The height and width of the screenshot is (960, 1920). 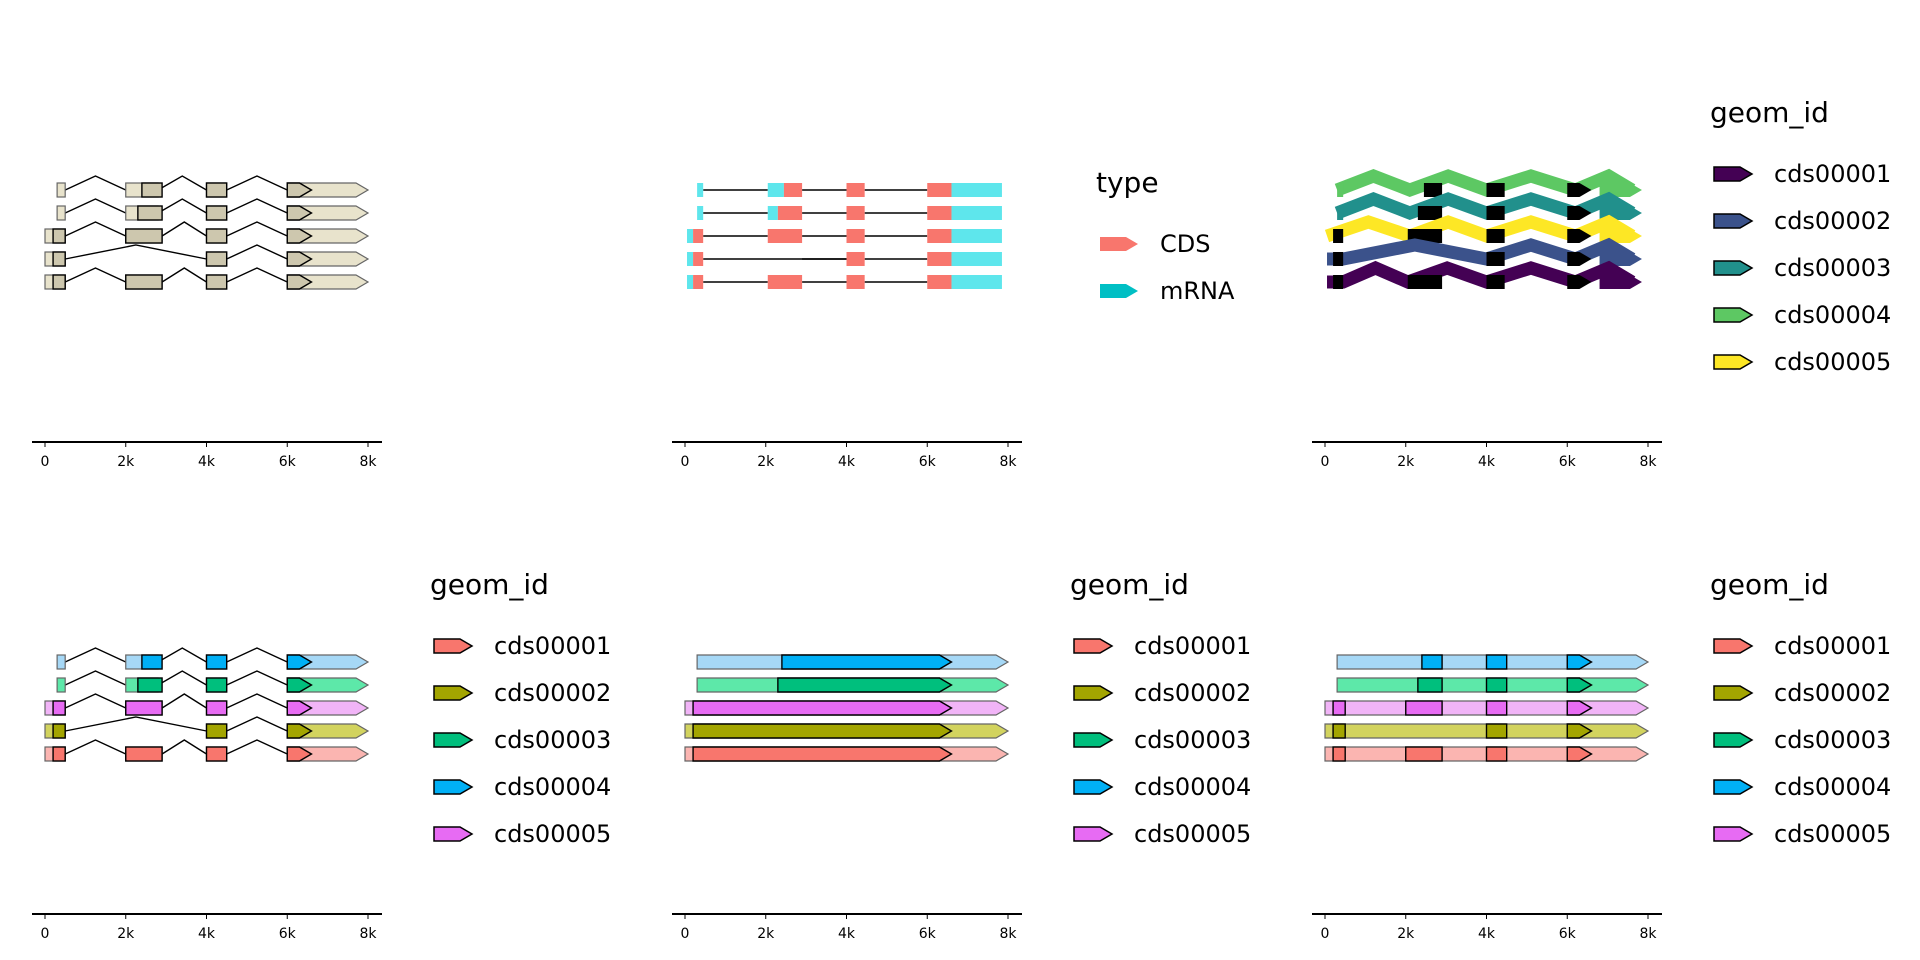 I want to click on transcript-arrow, so click(x=1620, y=282).